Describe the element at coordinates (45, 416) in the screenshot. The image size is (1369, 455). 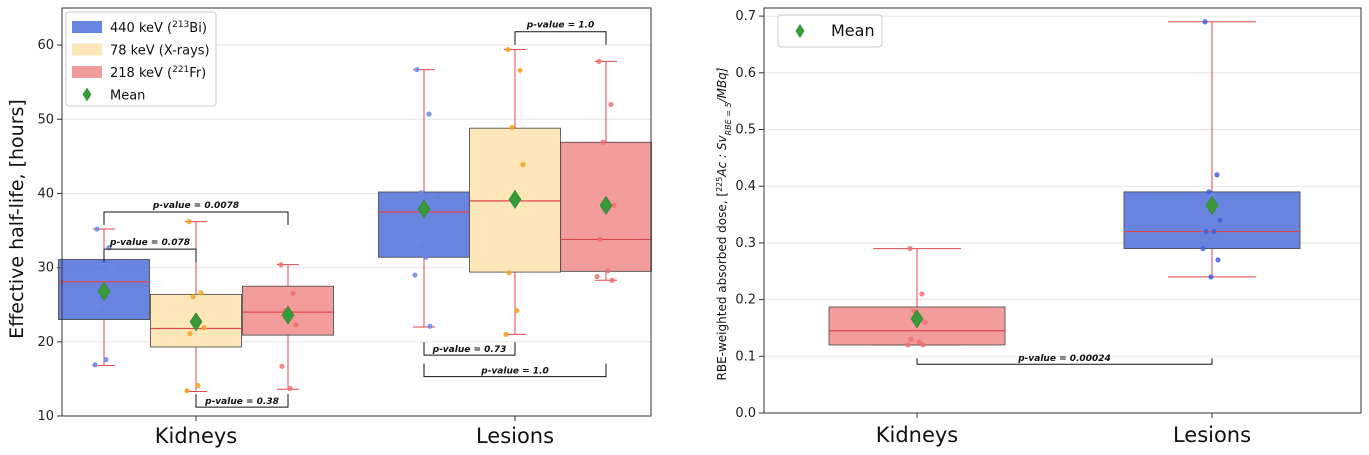
I see `half-life-tick-label: 10` at that location.